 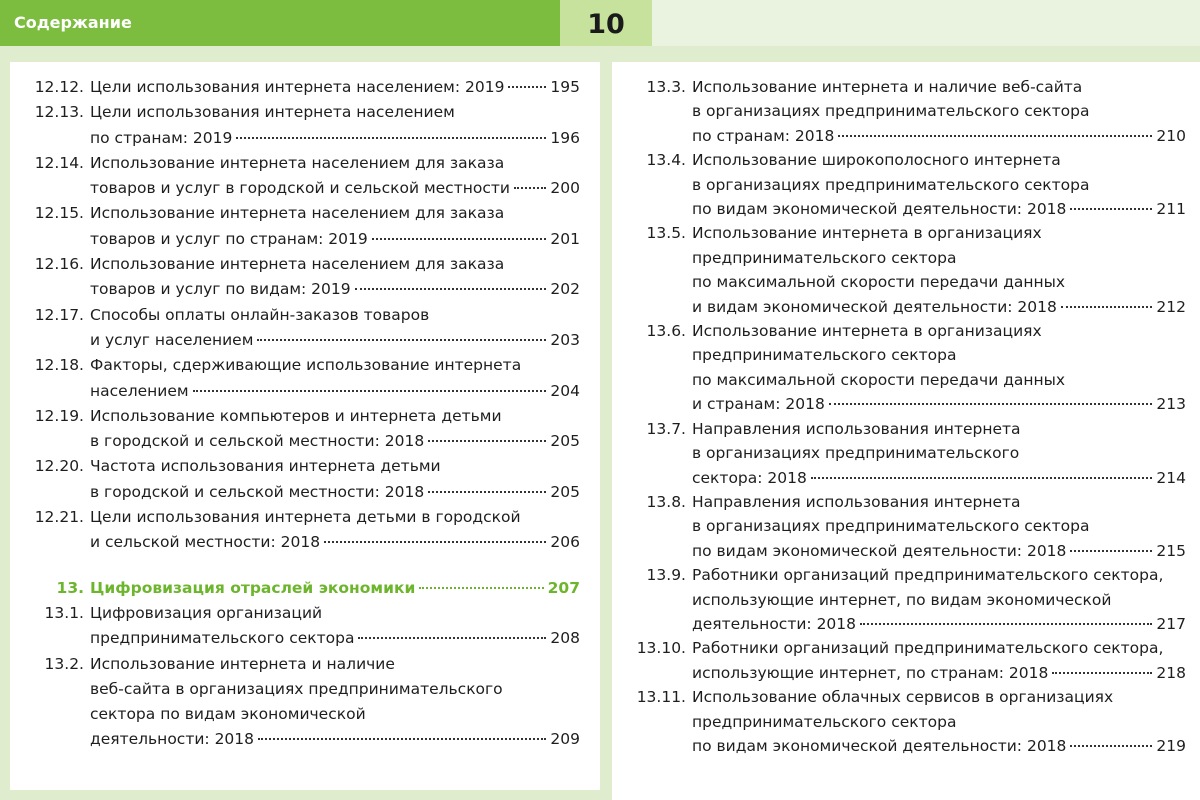 What do you see at coordinates (565, 542) in the screenshot?
I see `entry-page: 206` at bounding box center [565, 542].